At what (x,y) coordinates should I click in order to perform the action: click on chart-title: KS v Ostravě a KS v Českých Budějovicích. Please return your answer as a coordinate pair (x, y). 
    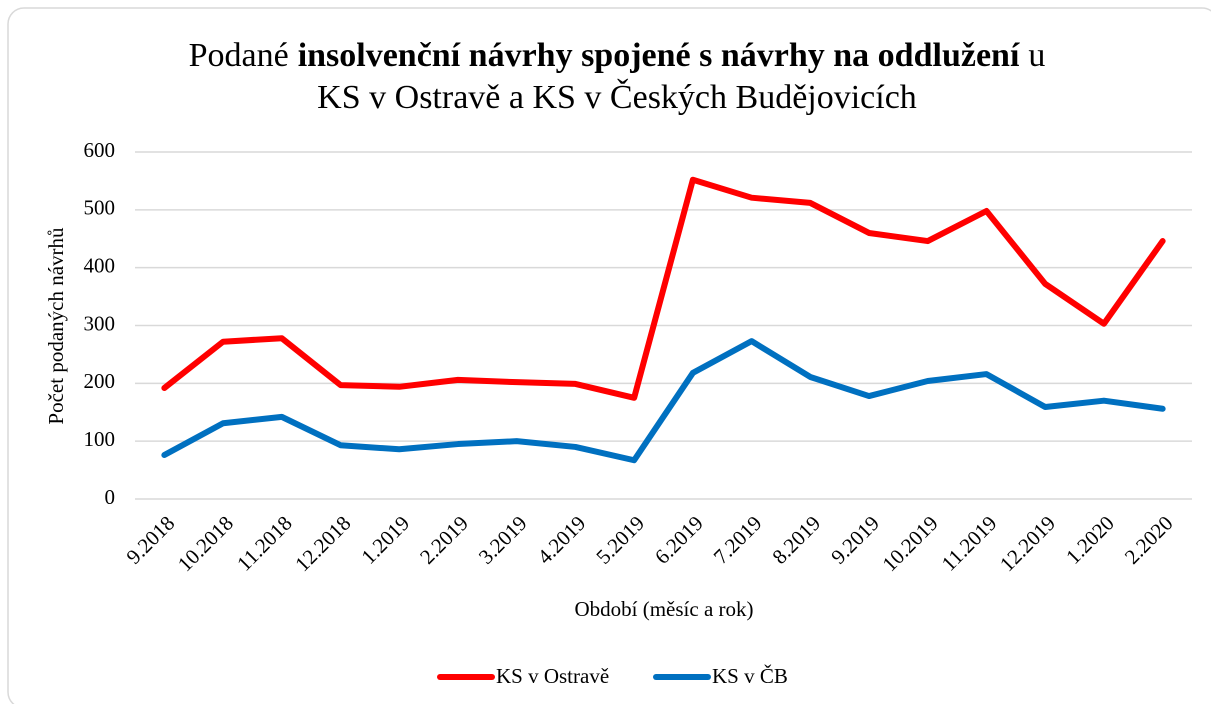
    Looking at the image, I should click on (617, 97).